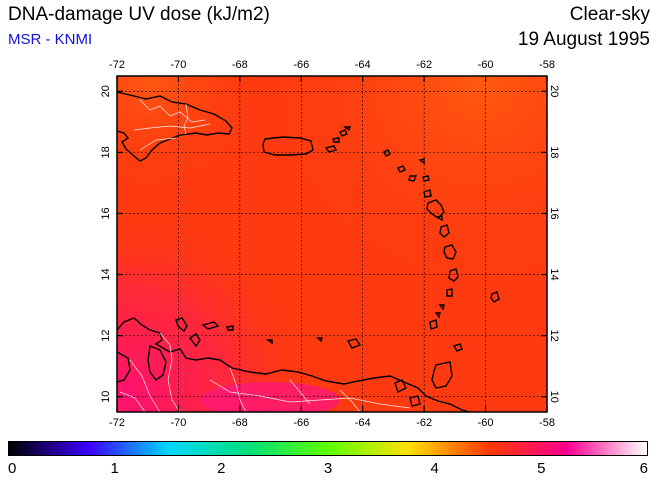  Describe the element at coordinates (434, 468) in the screenshot. I see `color-scale-label: 4` at that location.